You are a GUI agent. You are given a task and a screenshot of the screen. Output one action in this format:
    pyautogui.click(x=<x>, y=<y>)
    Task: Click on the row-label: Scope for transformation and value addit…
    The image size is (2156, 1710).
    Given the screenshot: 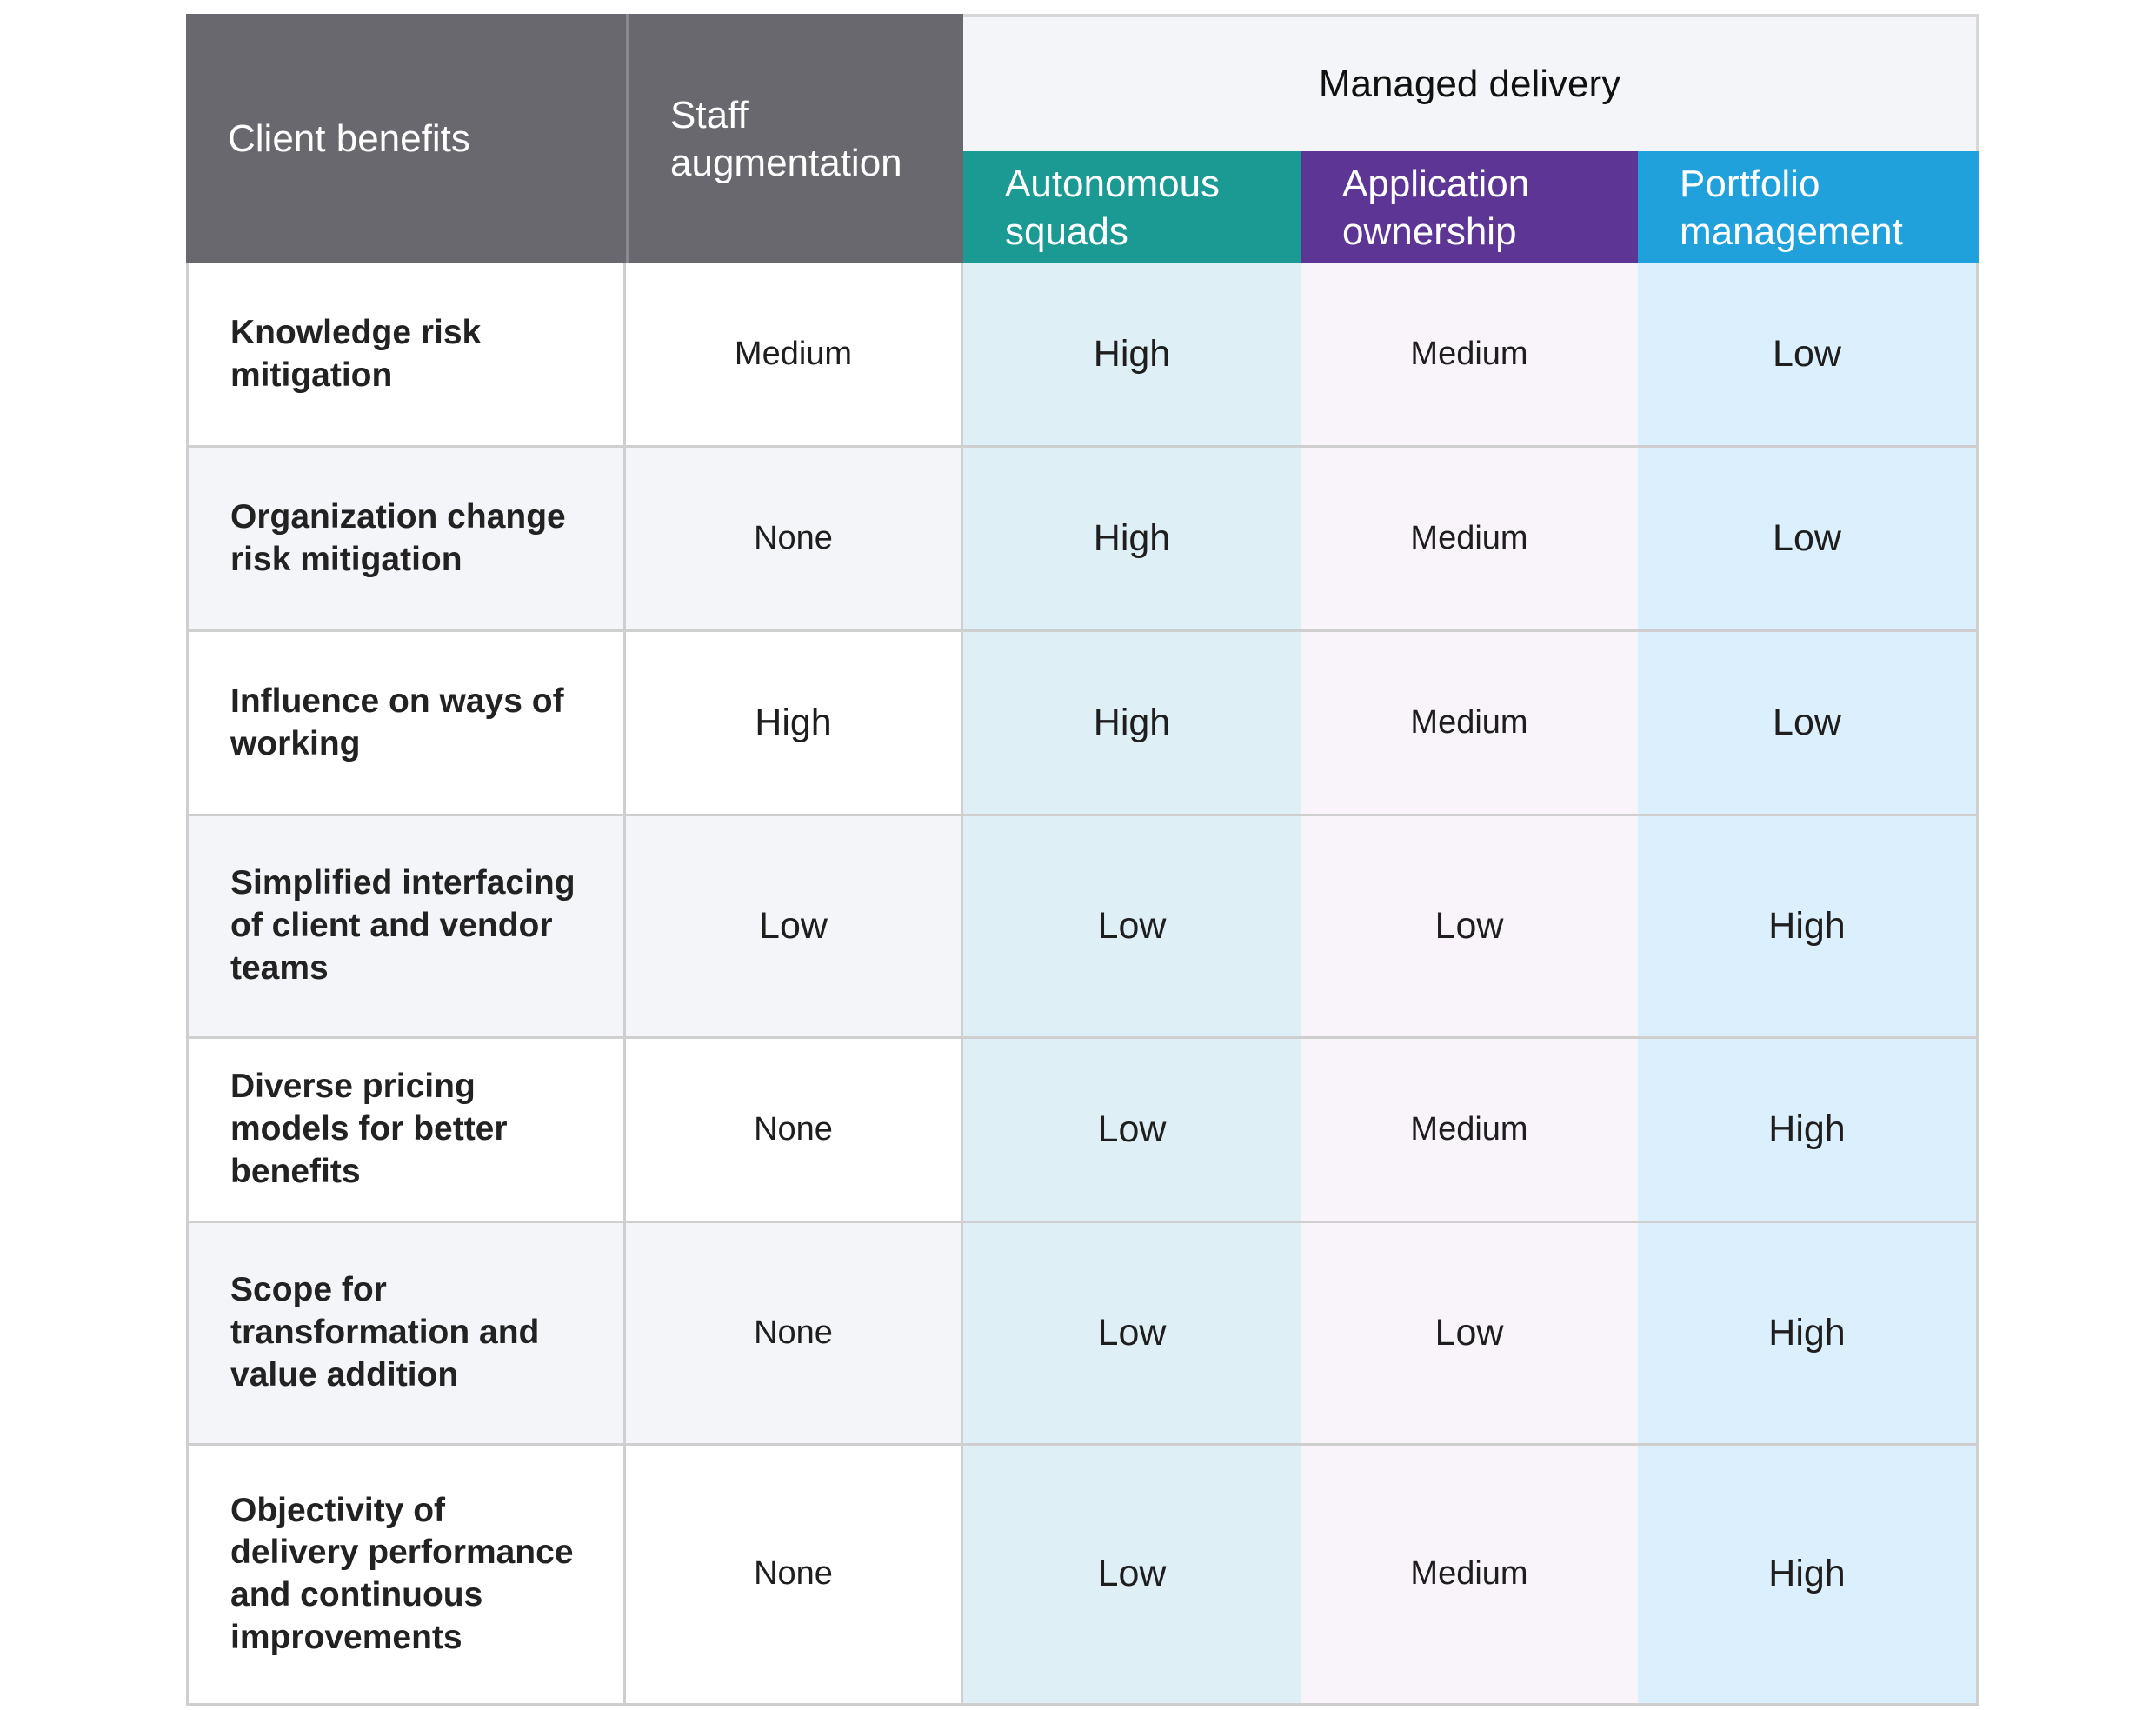 What is the action you would take?
    pyautogui.click(x=406, y=1335)
    